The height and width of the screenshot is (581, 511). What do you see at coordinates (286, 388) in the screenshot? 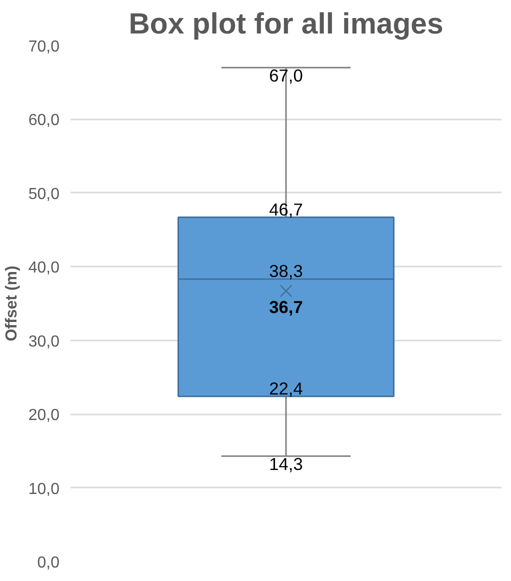
I see `annotation: 22,4` at bounding box center [286, 388].